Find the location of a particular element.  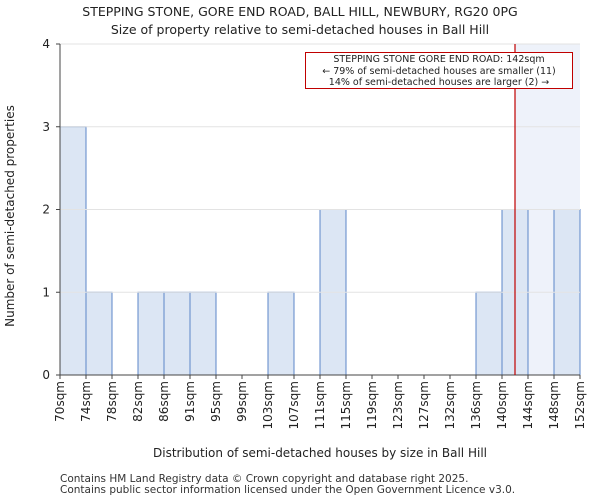

y-tick-label: 3 is located at coordinates (46, 127).